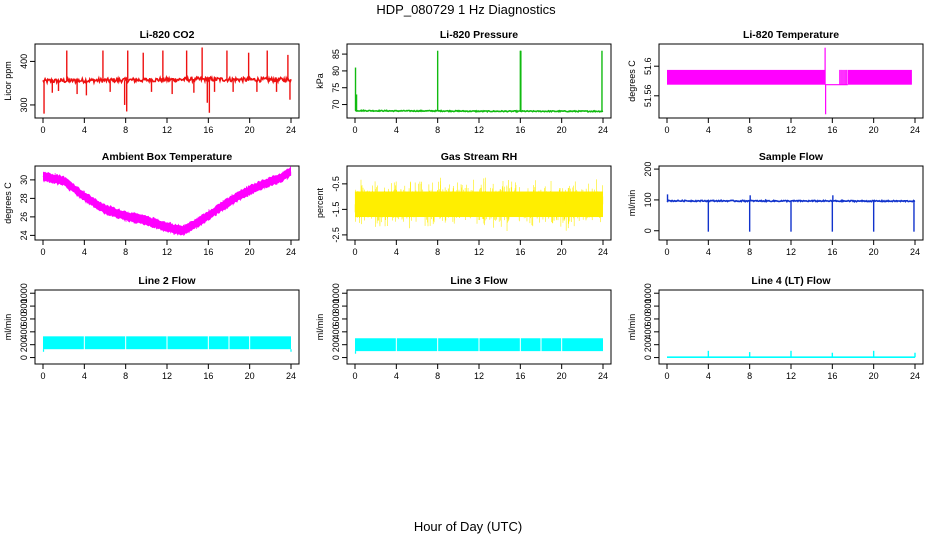 This screenshot has width=936, height=540. Describe the element at coordinates (336, 210) in the screenshot. I see `y-tick-label: -1.5` at that location.